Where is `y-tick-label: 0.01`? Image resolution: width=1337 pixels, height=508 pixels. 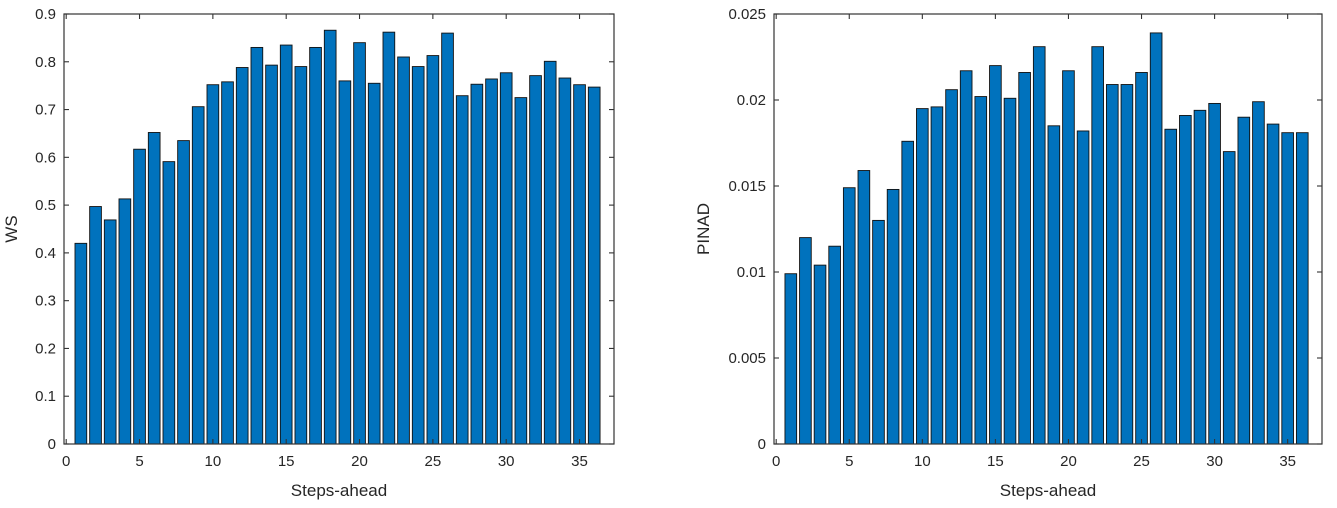 y-tick-label: 0.01 is located at coordinates (751, 272).